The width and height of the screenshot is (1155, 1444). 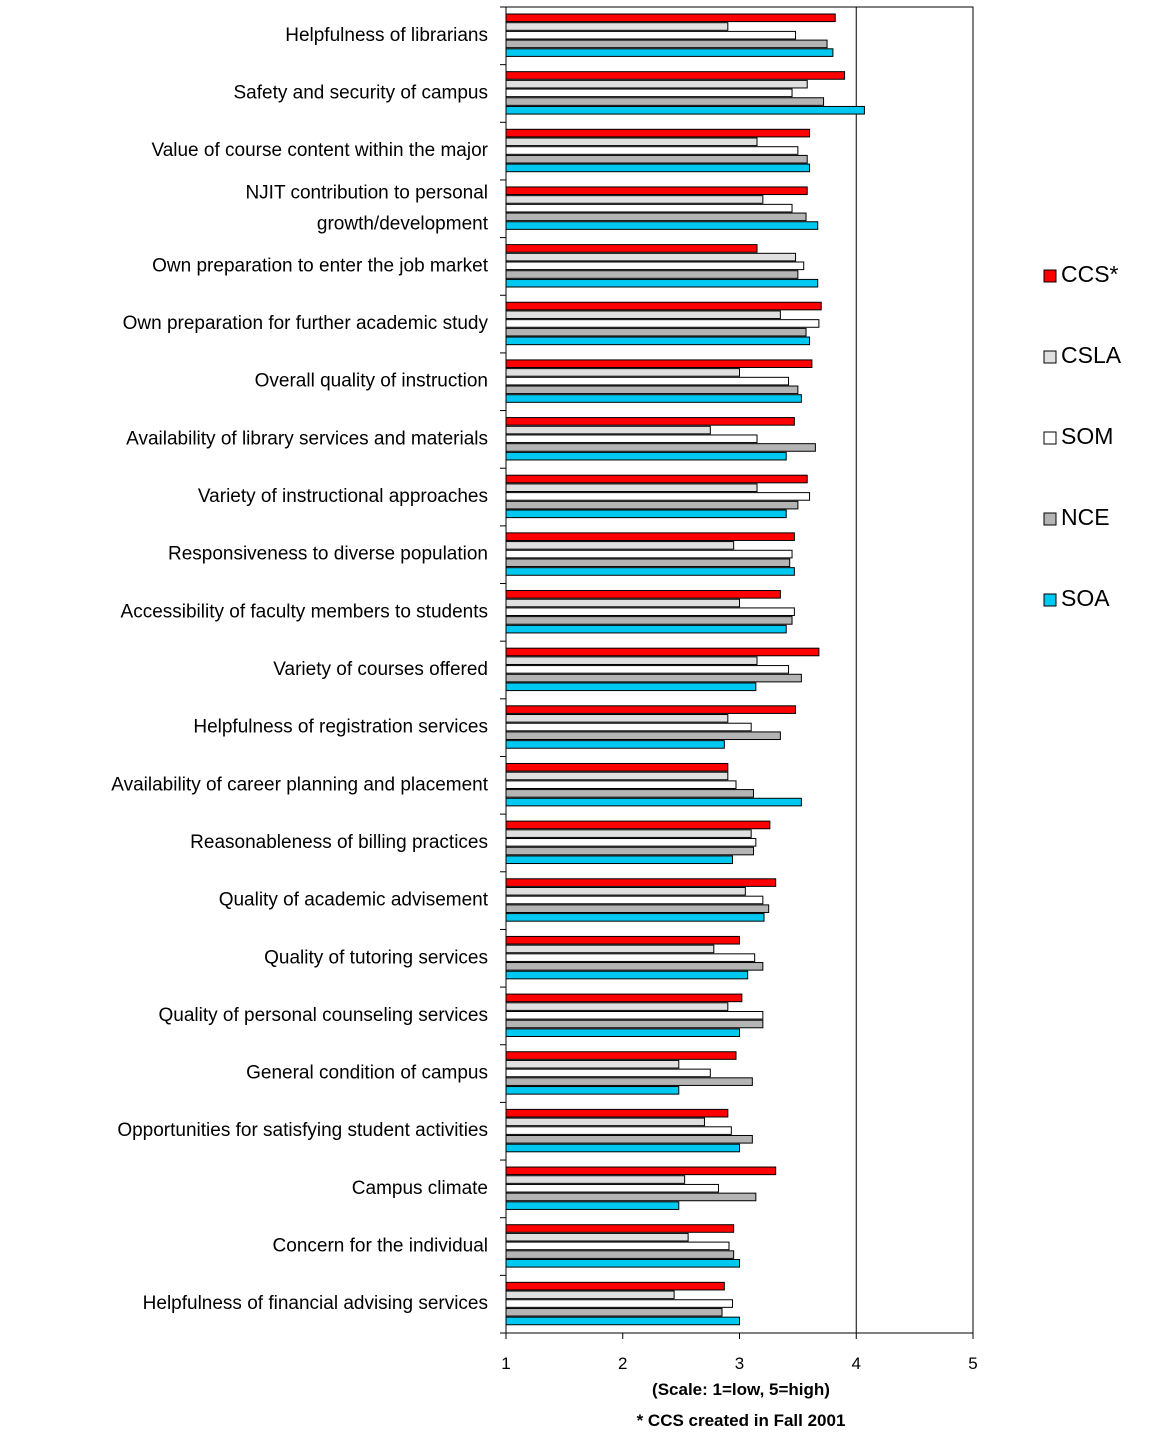 I want to click on category-label-1: Safety and security of campus, so click(x=360, y=92).